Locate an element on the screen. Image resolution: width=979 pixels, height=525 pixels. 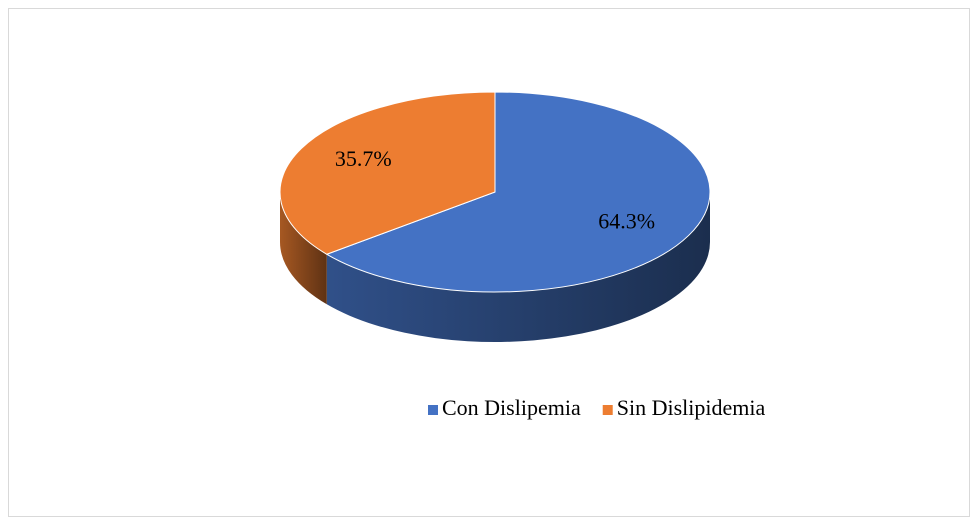
slice is located at coordinates (387, 173).